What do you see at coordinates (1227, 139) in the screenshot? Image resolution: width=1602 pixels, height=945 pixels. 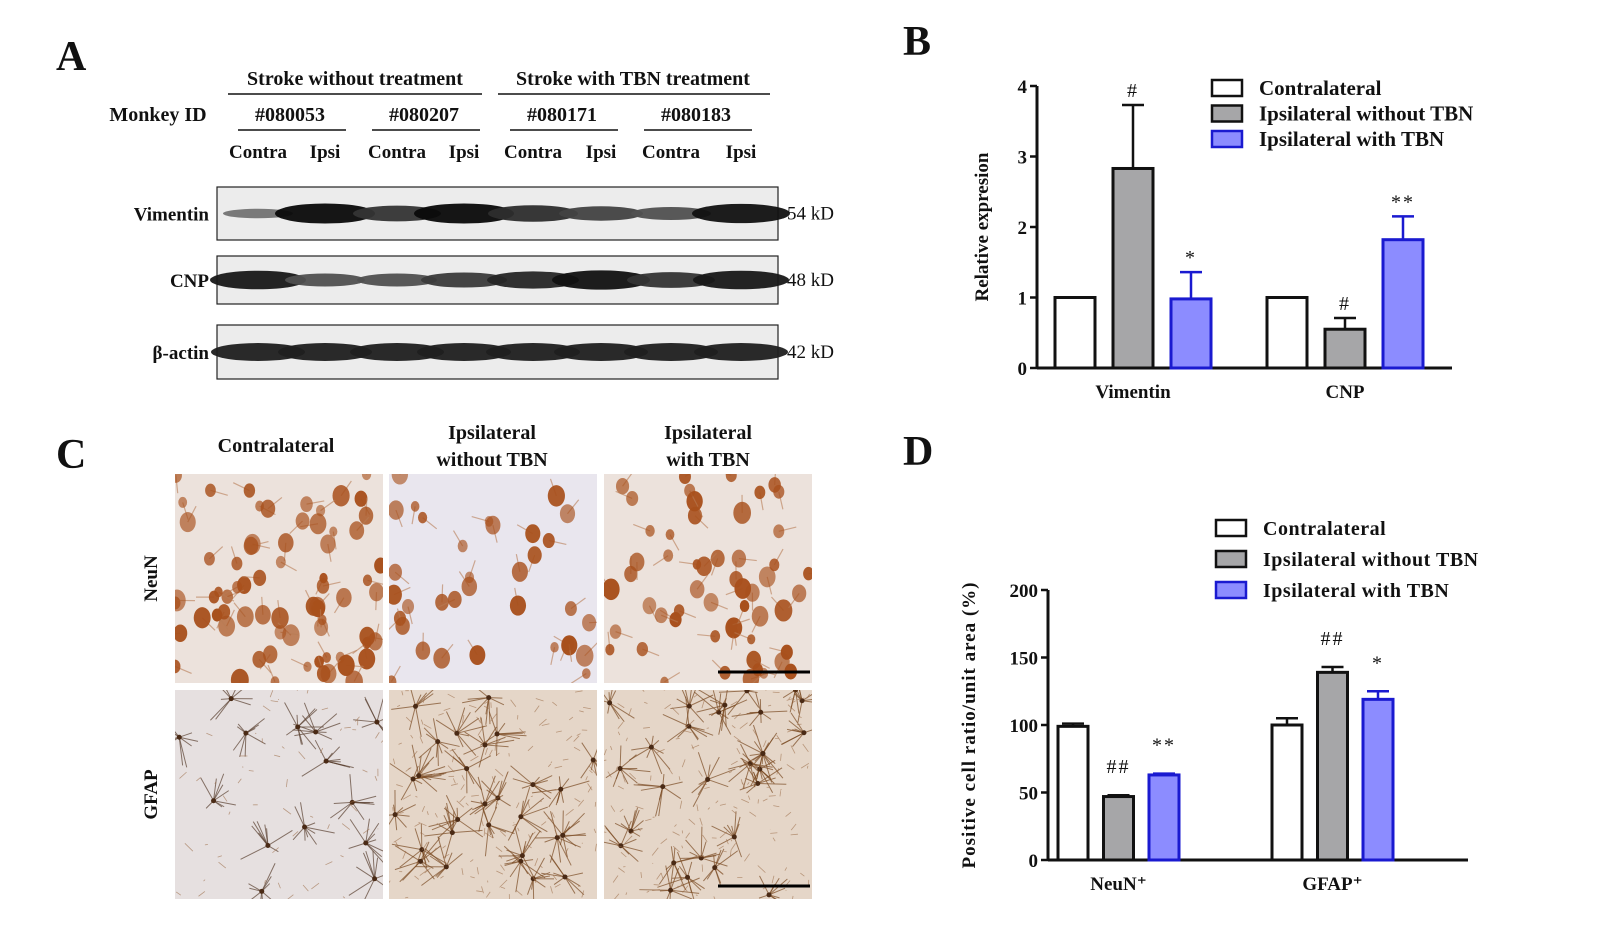 I see `legend-swatch` at bounding box center [1227, 139].